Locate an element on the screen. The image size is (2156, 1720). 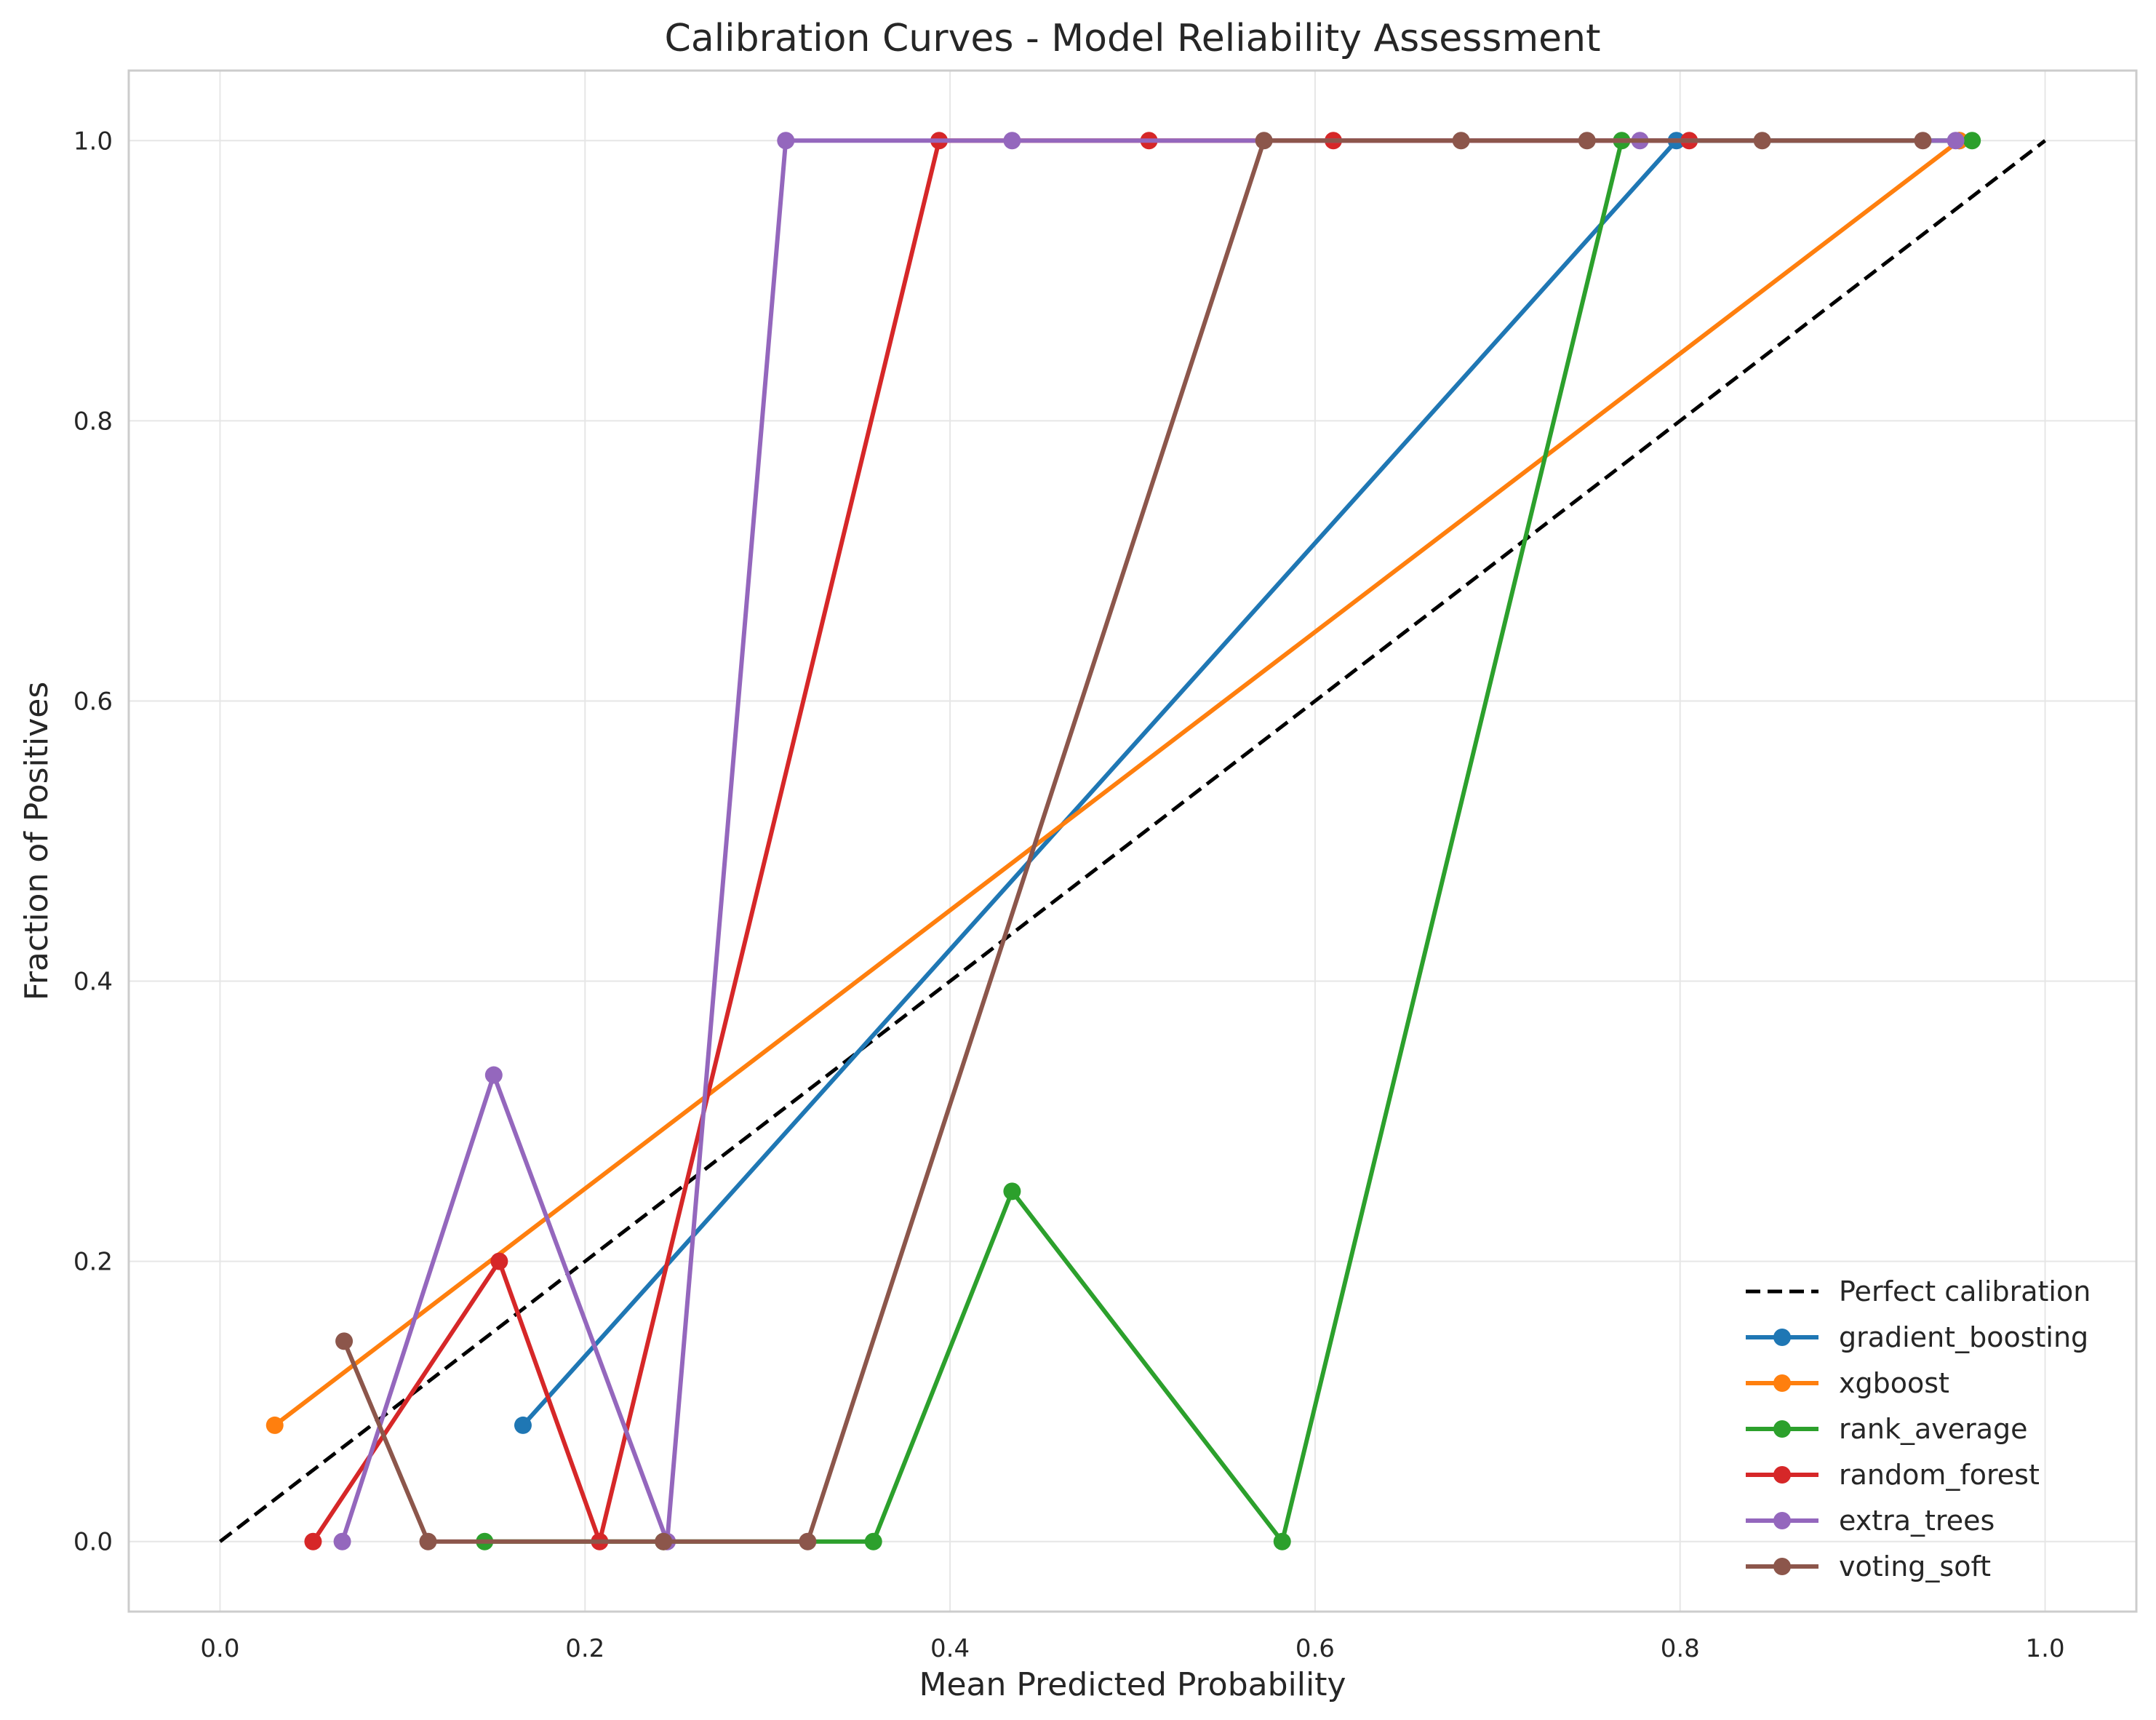
x-tick-label: 0.6 is located at coordinates (1315, 1649).